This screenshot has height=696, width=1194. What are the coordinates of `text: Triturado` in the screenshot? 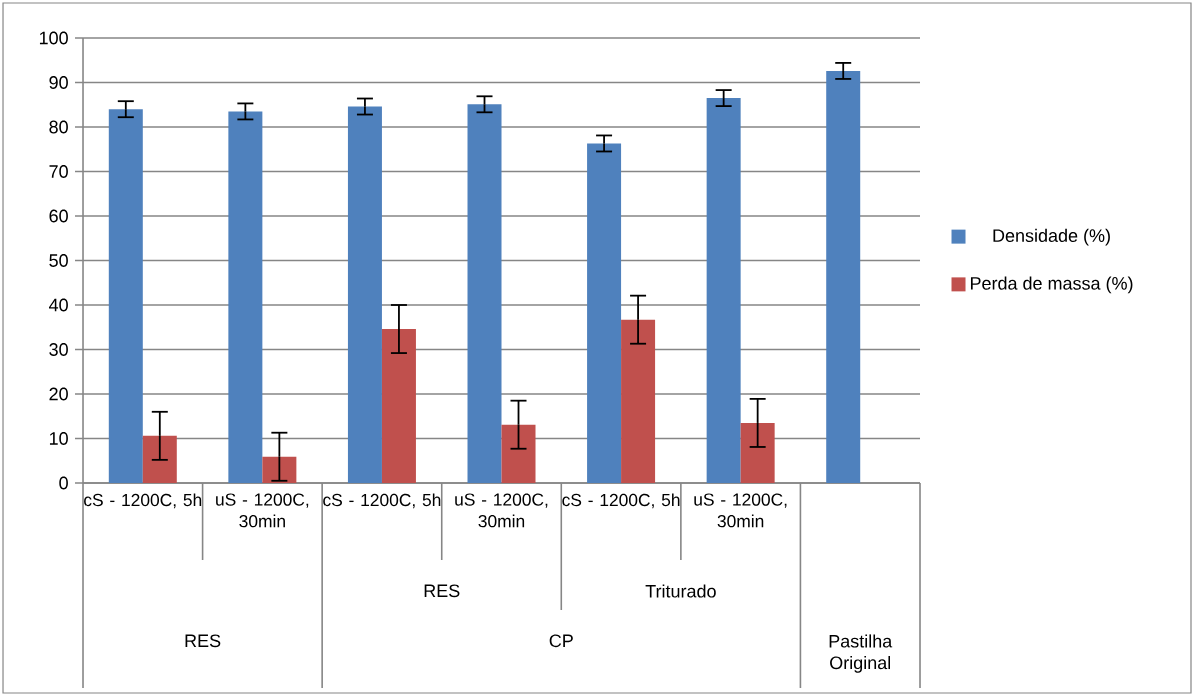 It's located at (680, 591).